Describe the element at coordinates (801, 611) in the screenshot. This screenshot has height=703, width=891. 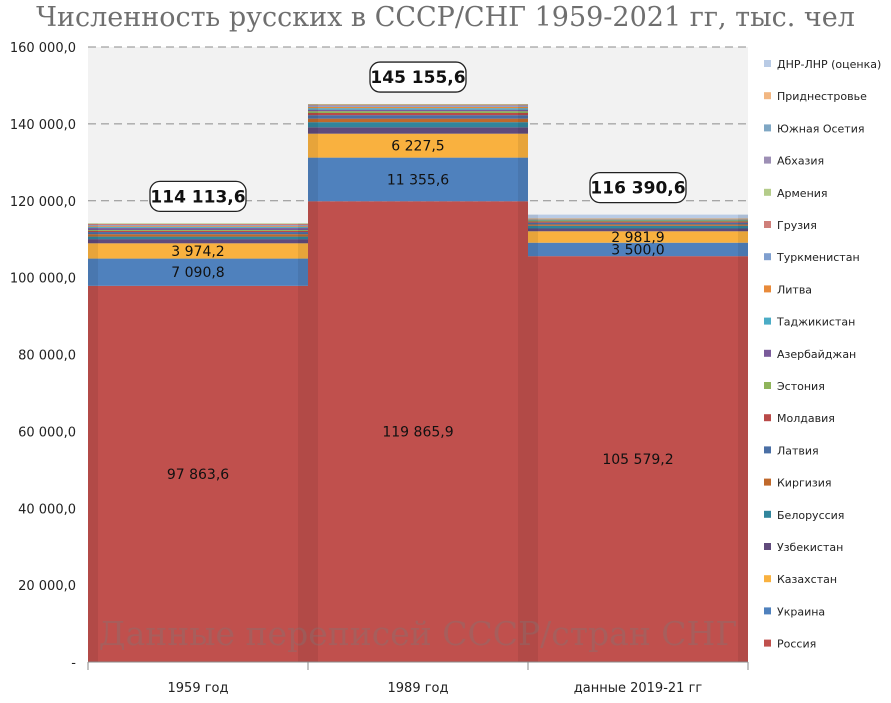
I see `legend-label: Украина` at that location.